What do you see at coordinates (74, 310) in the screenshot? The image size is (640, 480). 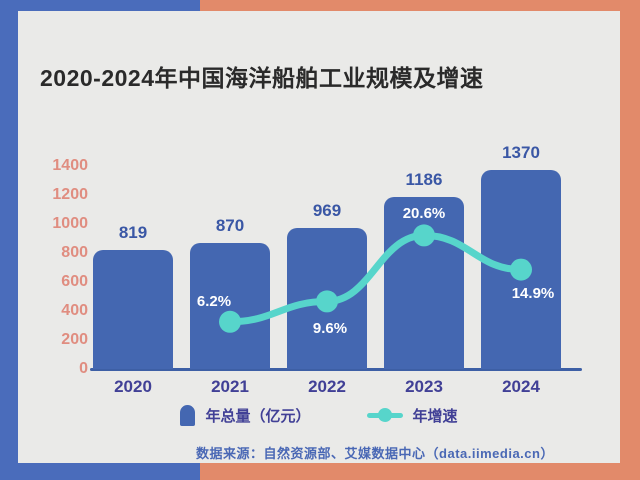 I see `y-axis-tick-label: 400` at bounding box center [74, 310].